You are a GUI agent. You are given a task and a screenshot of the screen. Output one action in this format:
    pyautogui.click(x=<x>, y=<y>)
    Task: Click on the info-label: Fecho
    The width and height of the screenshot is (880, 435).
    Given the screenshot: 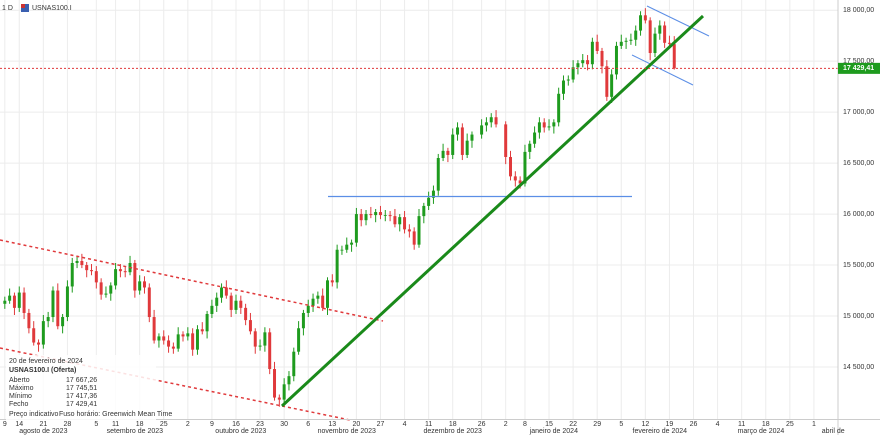 What is the action you would take?
    pyautogui.click(x=19, y=404)
    